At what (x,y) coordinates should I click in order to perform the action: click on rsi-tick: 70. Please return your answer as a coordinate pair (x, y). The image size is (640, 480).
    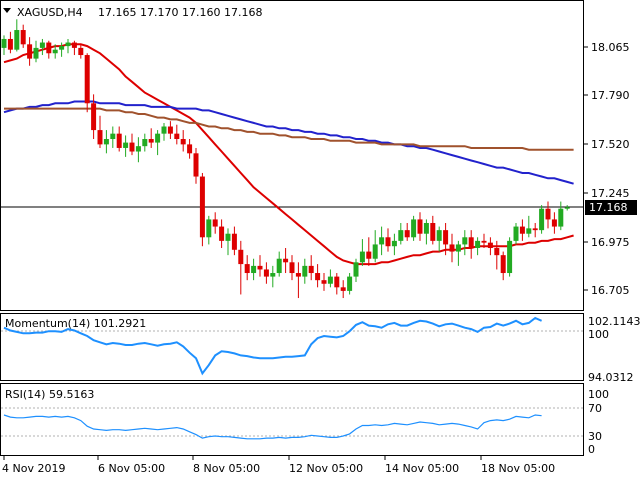
    Looking at the image, I should click on (595, 408).